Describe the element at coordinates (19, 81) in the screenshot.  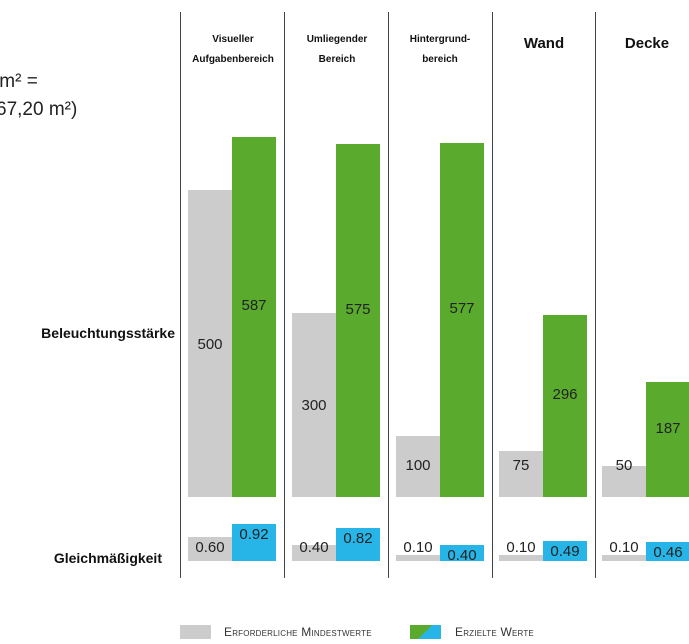
I see `cropped-text-line-1: /m² =` at that location.